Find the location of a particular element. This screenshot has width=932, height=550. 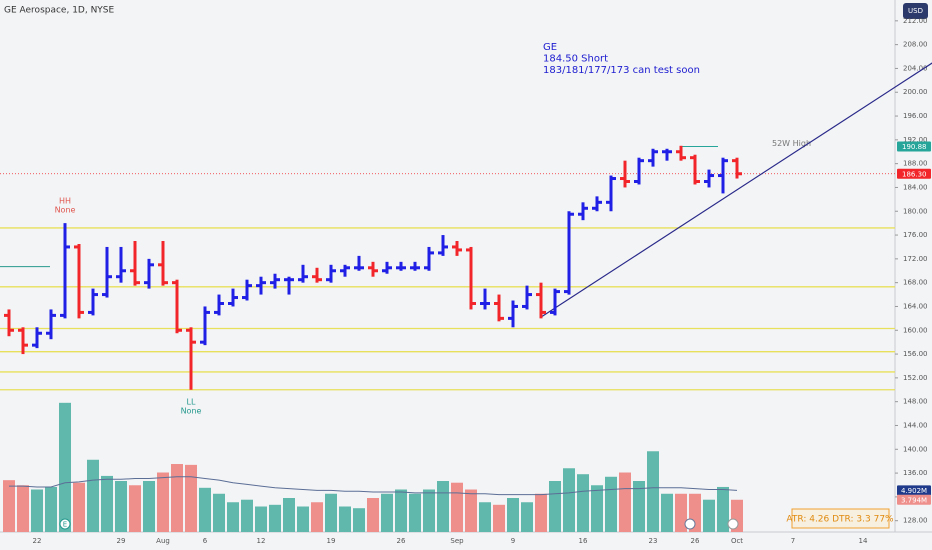

y-tick-label: 192.00 is located at coordinates (915, 140).